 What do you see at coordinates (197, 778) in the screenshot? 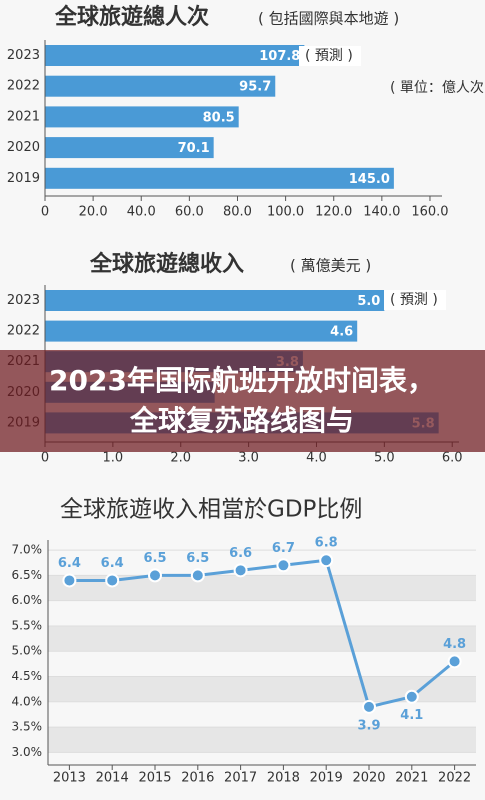
I see `x-tick-label: 2016` at bounding box center [197, 778].